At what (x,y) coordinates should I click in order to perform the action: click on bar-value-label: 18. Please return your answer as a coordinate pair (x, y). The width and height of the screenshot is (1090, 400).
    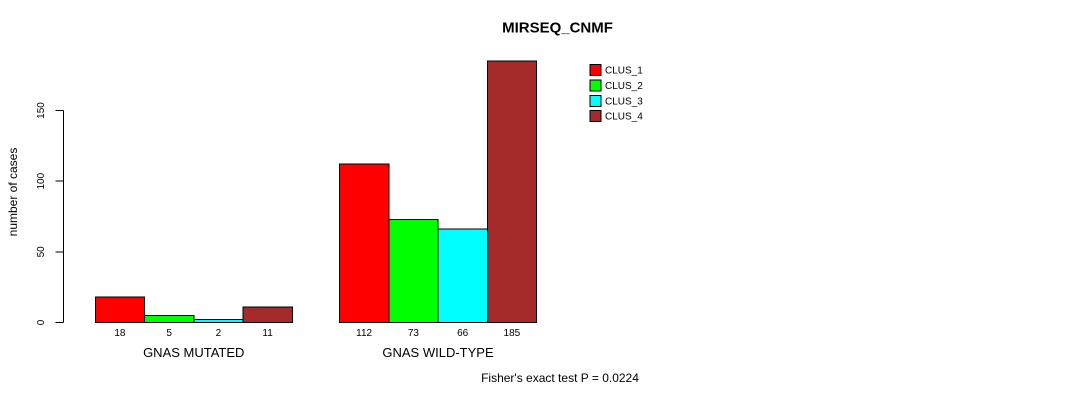
    Looking at the image, I should click on (120, 333).